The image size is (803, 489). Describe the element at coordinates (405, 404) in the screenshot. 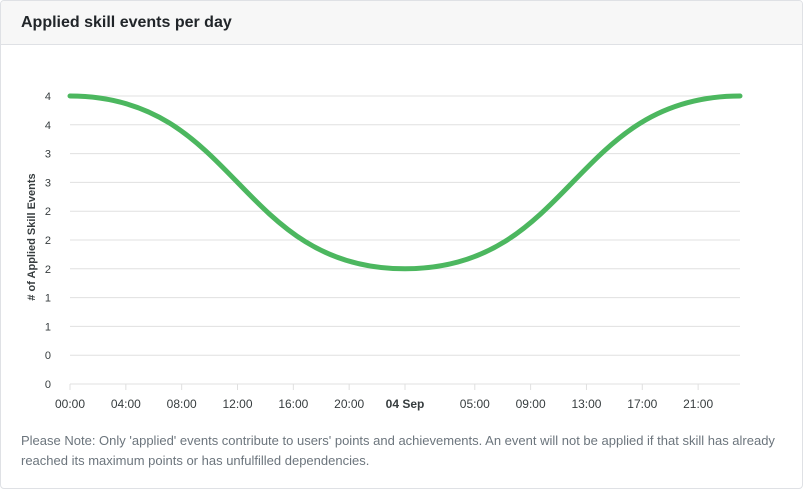

I see `x-tick-label: 04 Sep` at that location.